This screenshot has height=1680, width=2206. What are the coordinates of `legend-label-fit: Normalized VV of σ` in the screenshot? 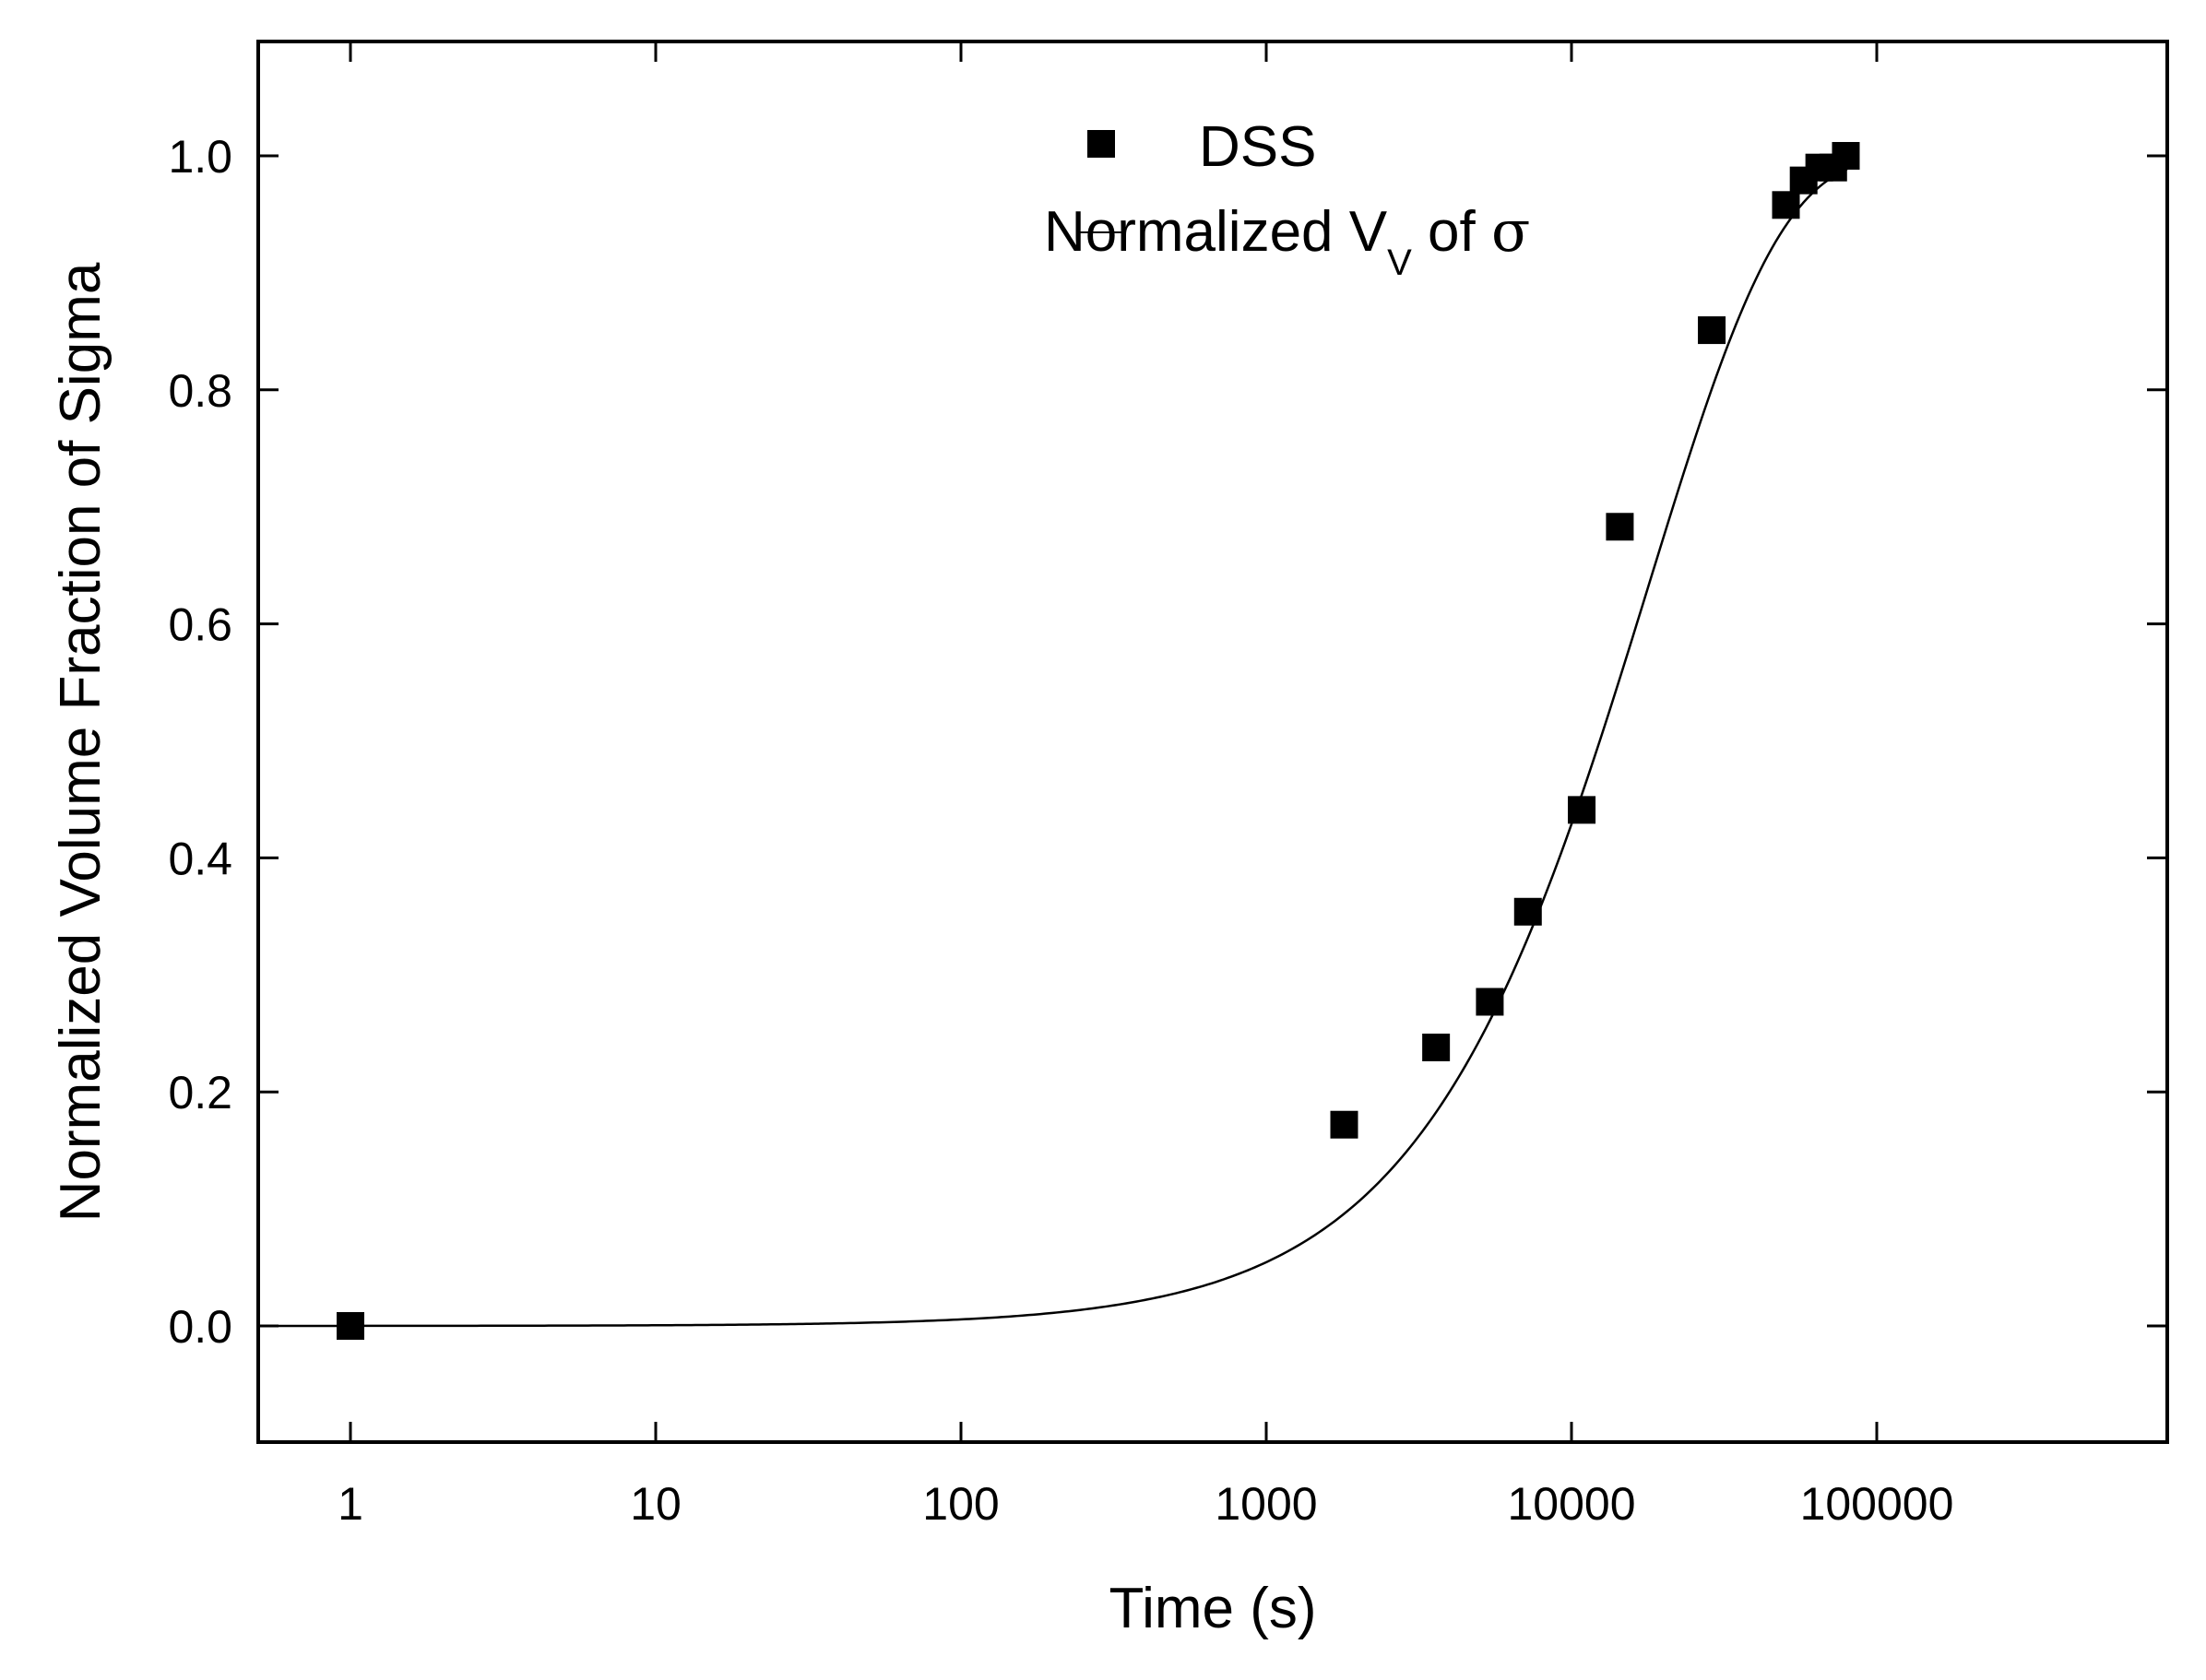 It's located at (1287, 240).